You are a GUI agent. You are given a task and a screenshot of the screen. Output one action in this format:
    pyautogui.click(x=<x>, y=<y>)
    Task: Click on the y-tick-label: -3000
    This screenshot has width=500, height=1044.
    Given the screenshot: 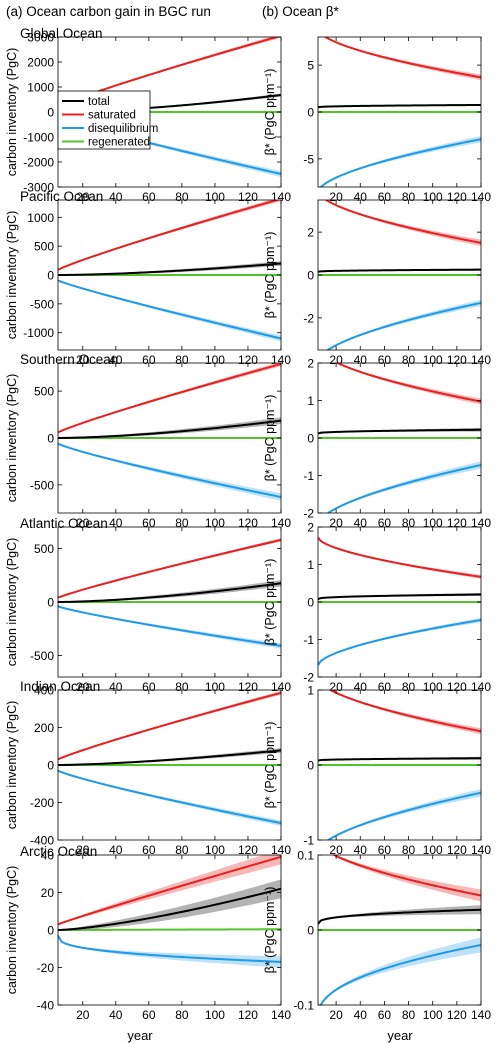 What is the action you would take?
    pyautogui.click(x=38, y=188)
    